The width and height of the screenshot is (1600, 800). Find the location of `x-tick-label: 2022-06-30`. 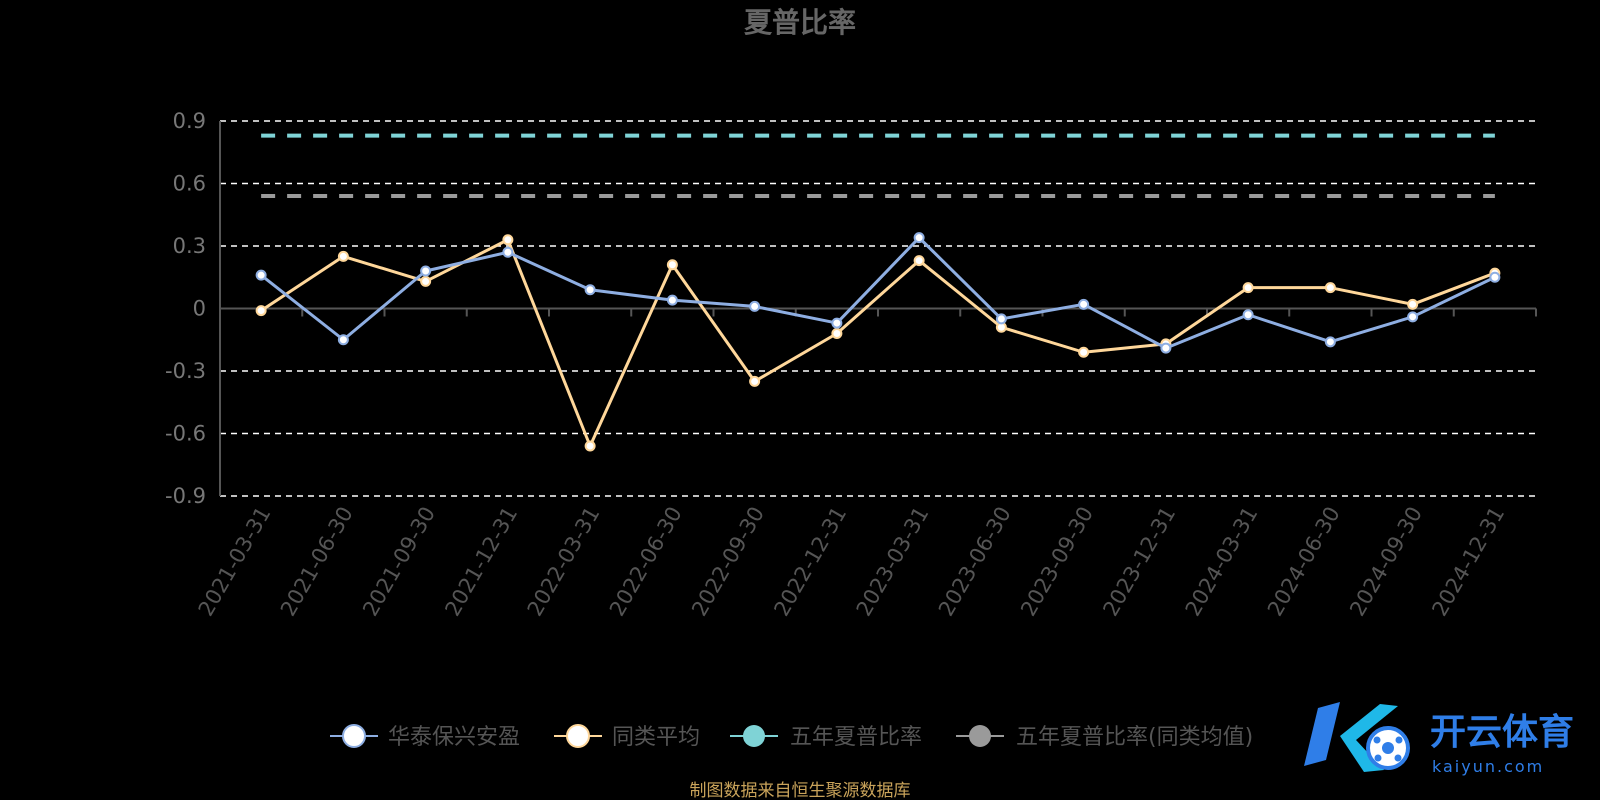

x-tick-label: 2022-06-30 is located at coordinates (646, 562).